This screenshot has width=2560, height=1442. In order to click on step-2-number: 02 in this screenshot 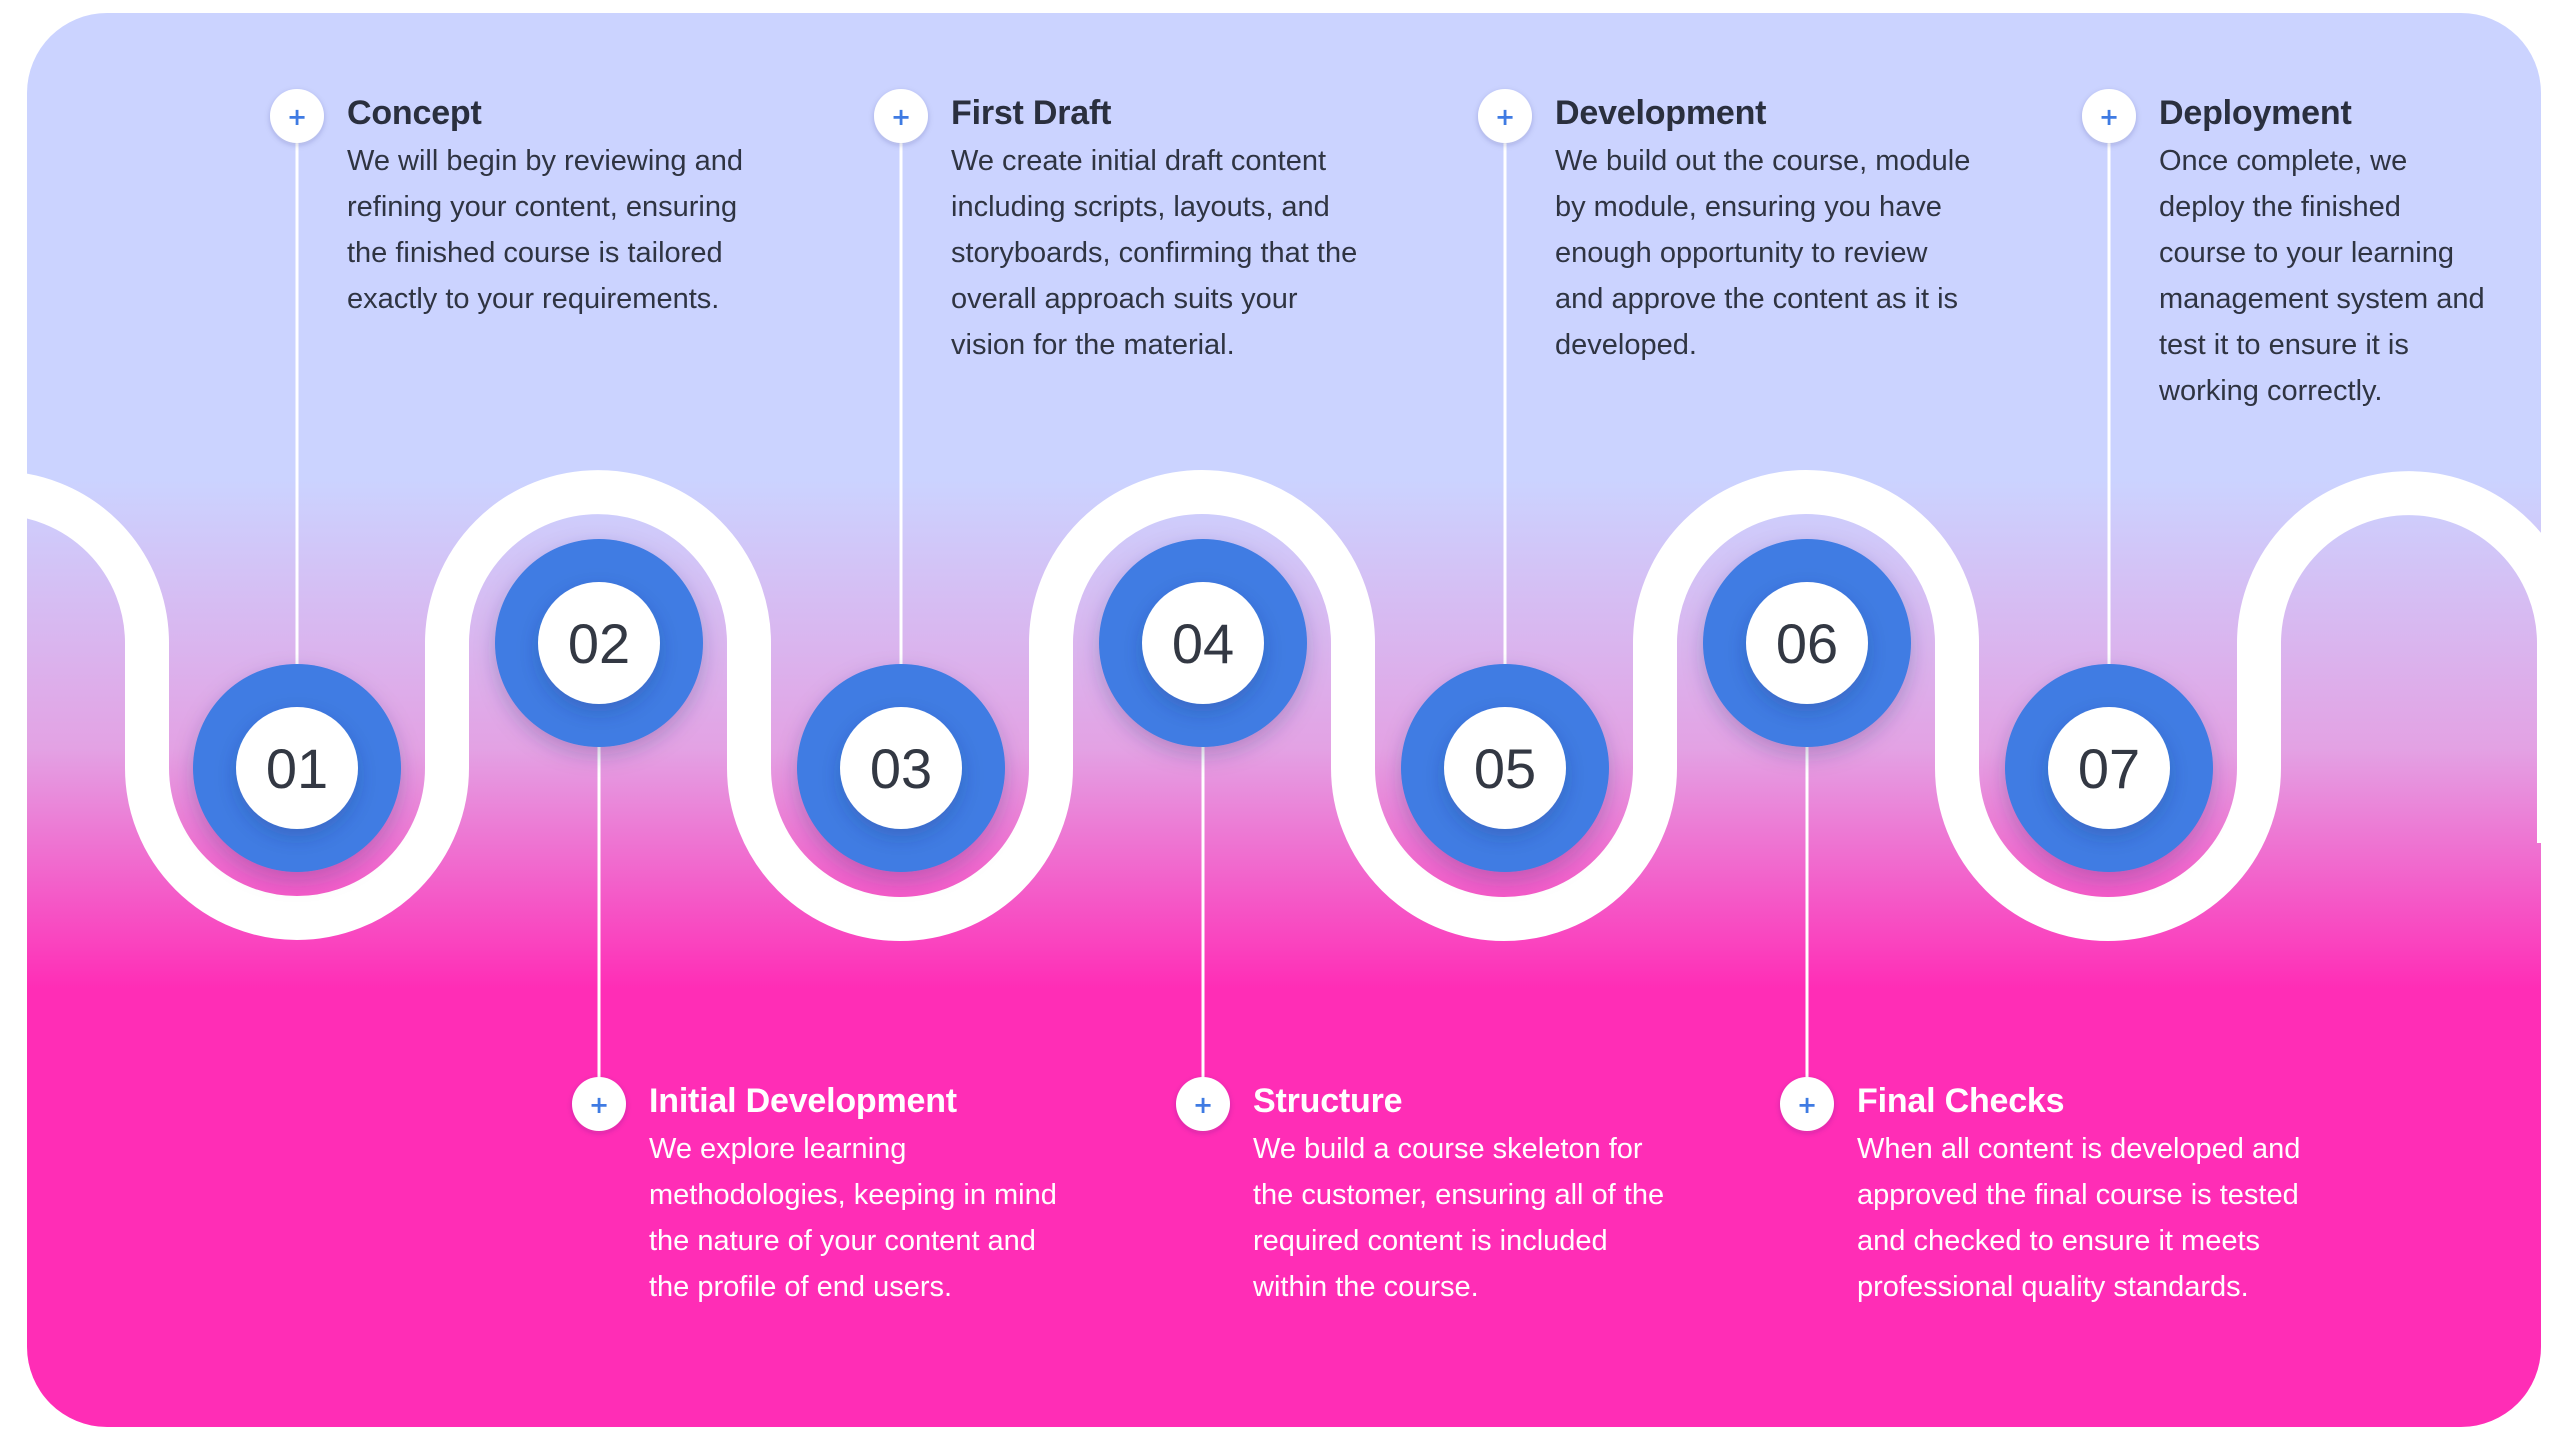, I will do `click(599, 643)`.